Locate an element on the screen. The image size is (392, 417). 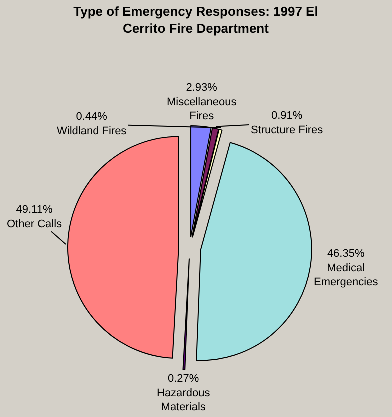
data-label: 2.93% is located at coordinates (202, 88).